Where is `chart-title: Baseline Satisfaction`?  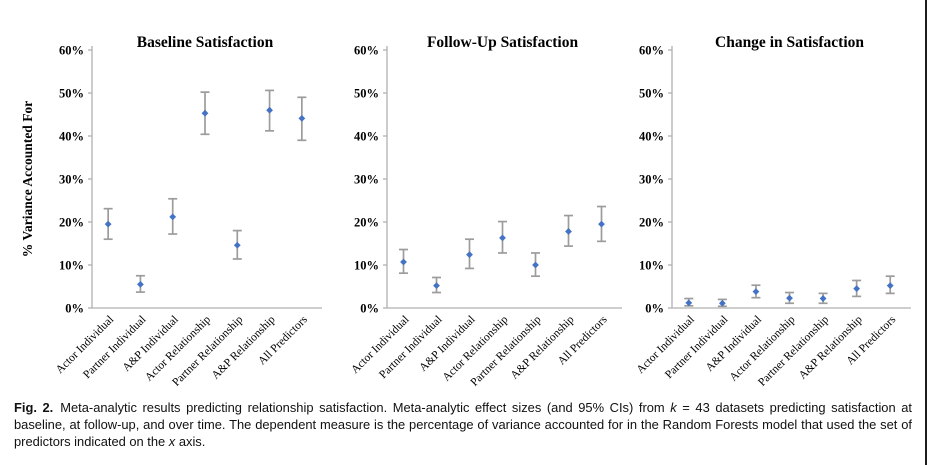 chart-title: Baseline Satisfaction is located at coordinates (205, 42).